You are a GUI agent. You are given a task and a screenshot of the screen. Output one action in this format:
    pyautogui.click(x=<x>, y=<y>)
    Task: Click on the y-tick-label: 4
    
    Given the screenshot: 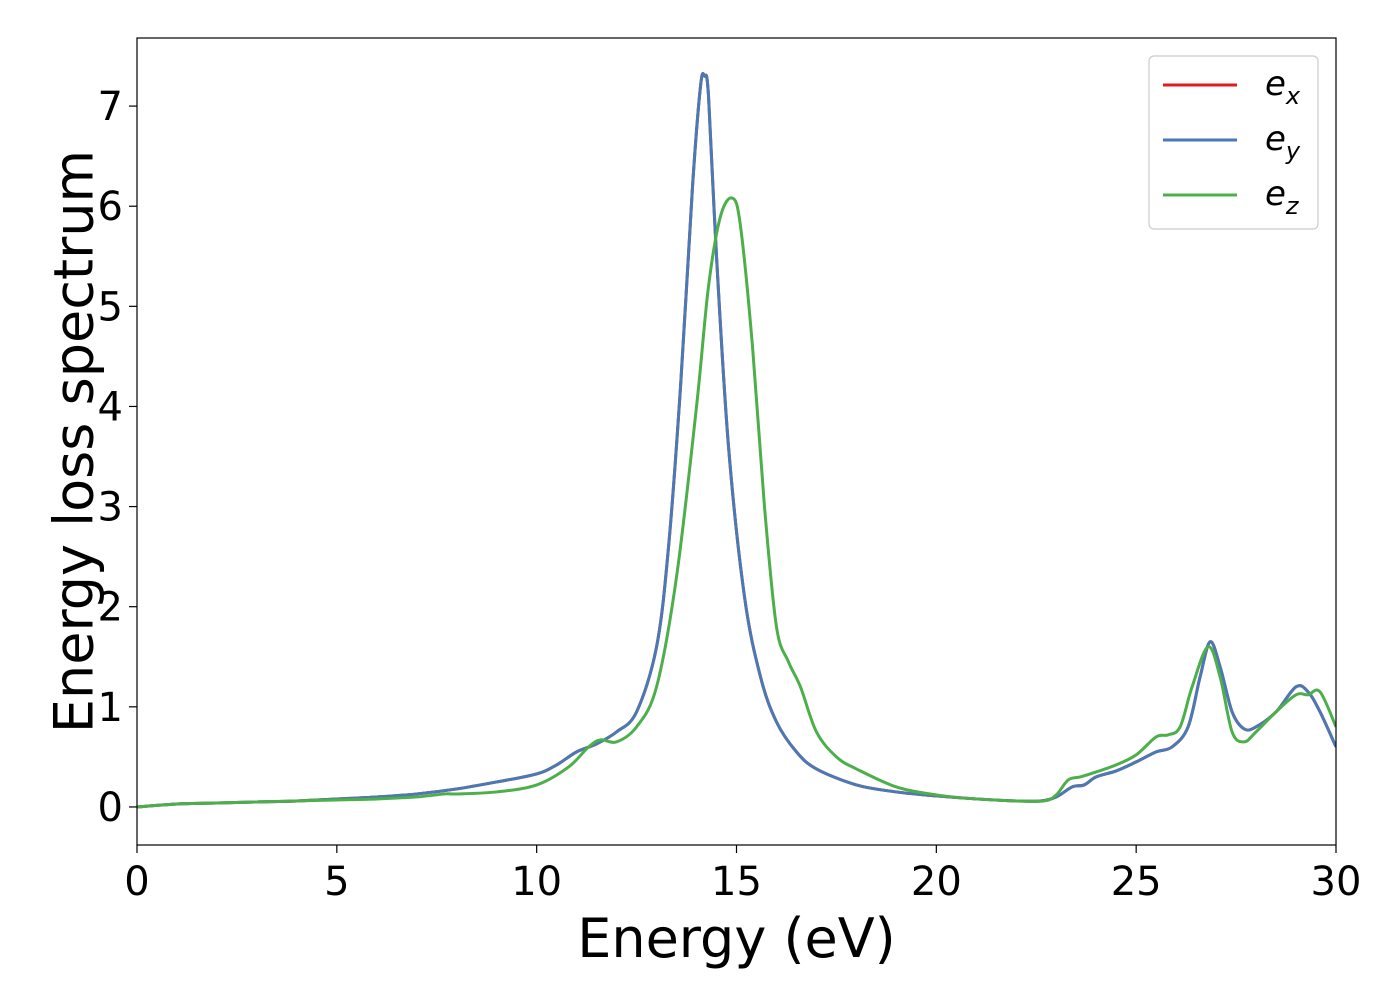 What is the action you would take?
    pyautogui.click(x=110, y=407)
    